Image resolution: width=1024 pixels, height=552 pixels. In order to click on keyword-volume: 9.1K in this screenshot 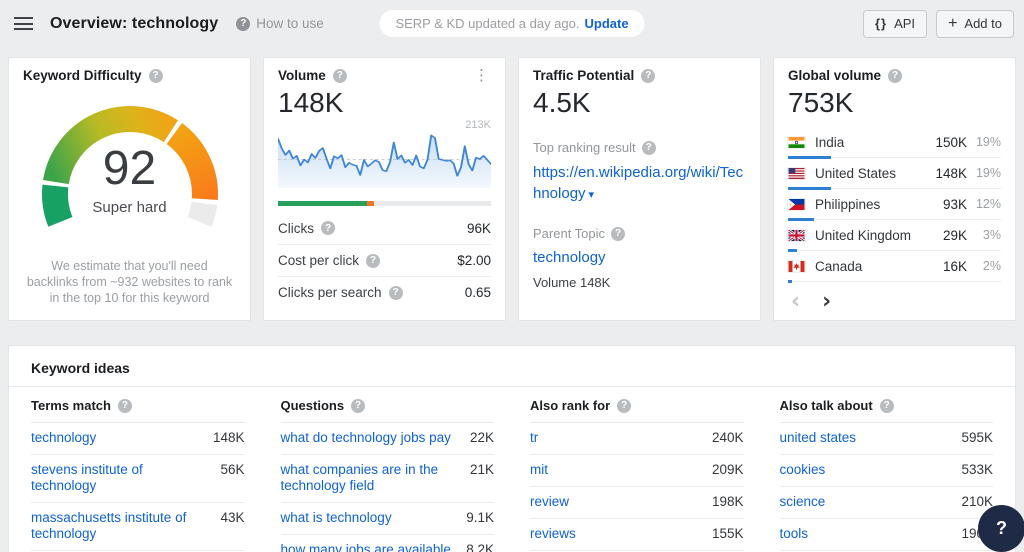, I will do `click(480, 517)`.